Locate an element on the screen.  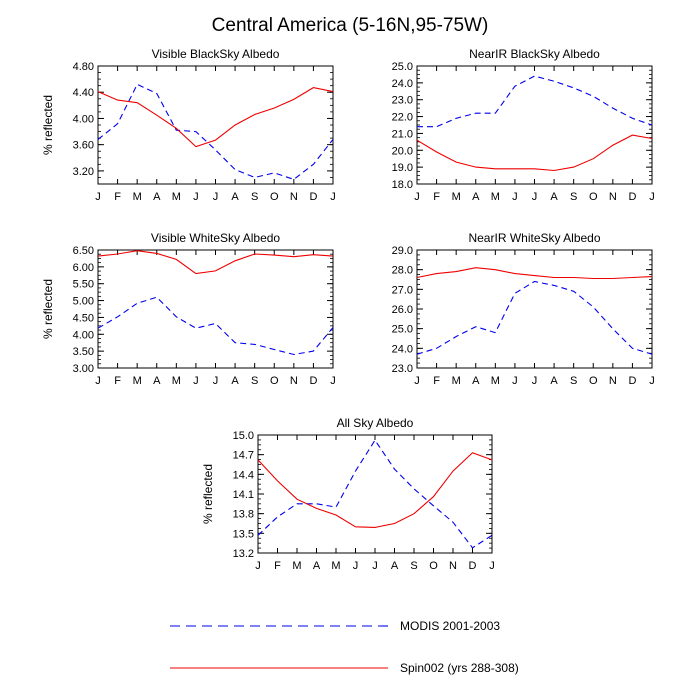
y-tick-label: 3.20 is located at coordinates (83, 172).